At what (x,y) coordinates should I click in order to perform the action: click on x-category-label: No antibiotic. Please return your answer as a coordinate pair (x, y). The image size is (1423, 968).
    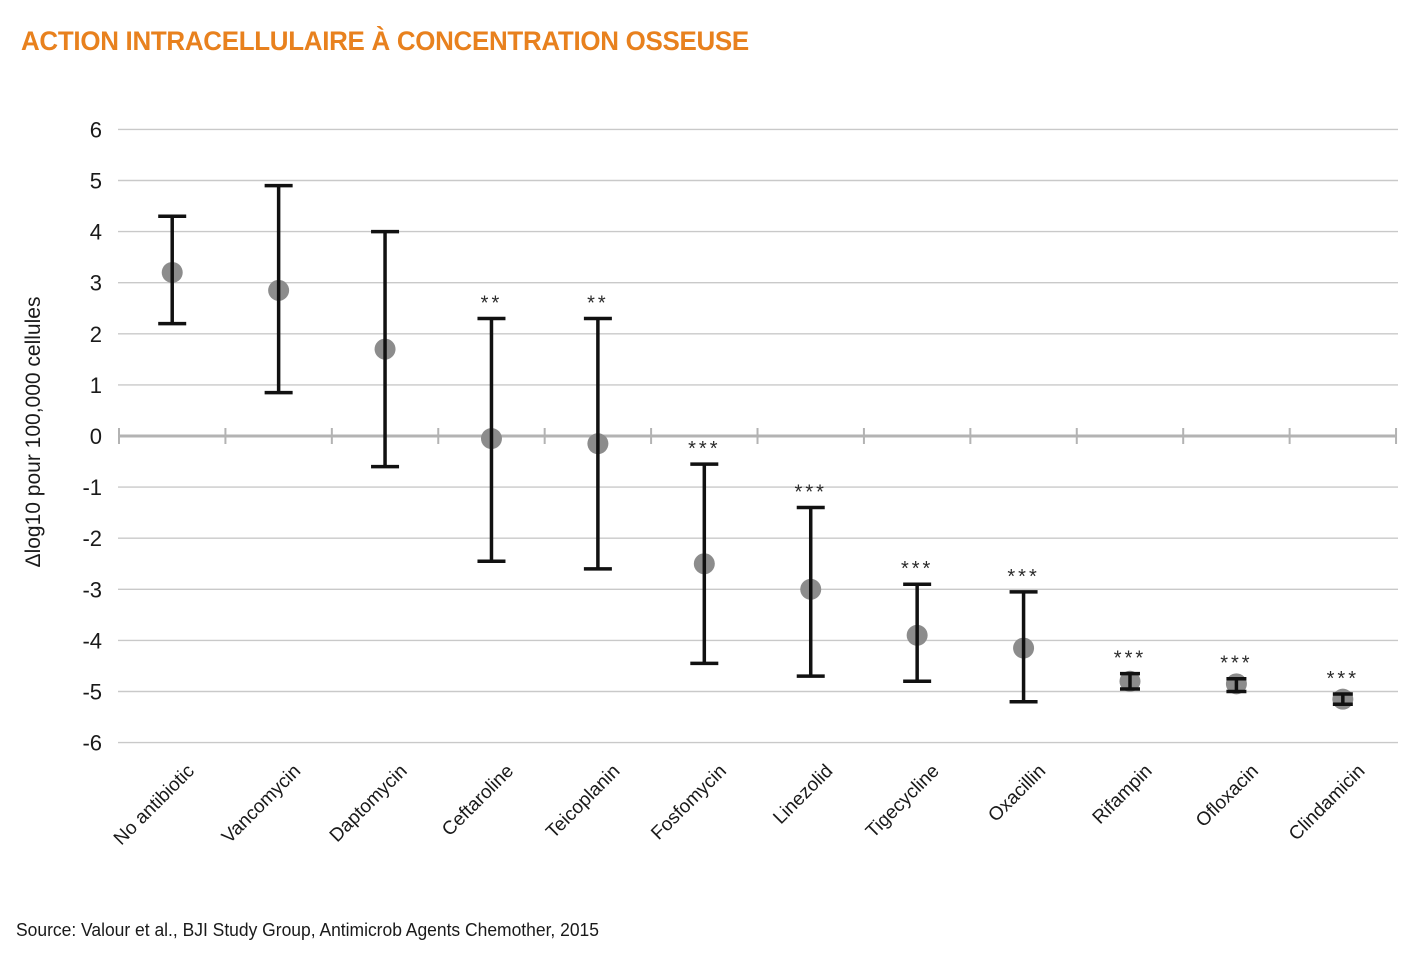
    Looking at the image, I should click on (154, 805).